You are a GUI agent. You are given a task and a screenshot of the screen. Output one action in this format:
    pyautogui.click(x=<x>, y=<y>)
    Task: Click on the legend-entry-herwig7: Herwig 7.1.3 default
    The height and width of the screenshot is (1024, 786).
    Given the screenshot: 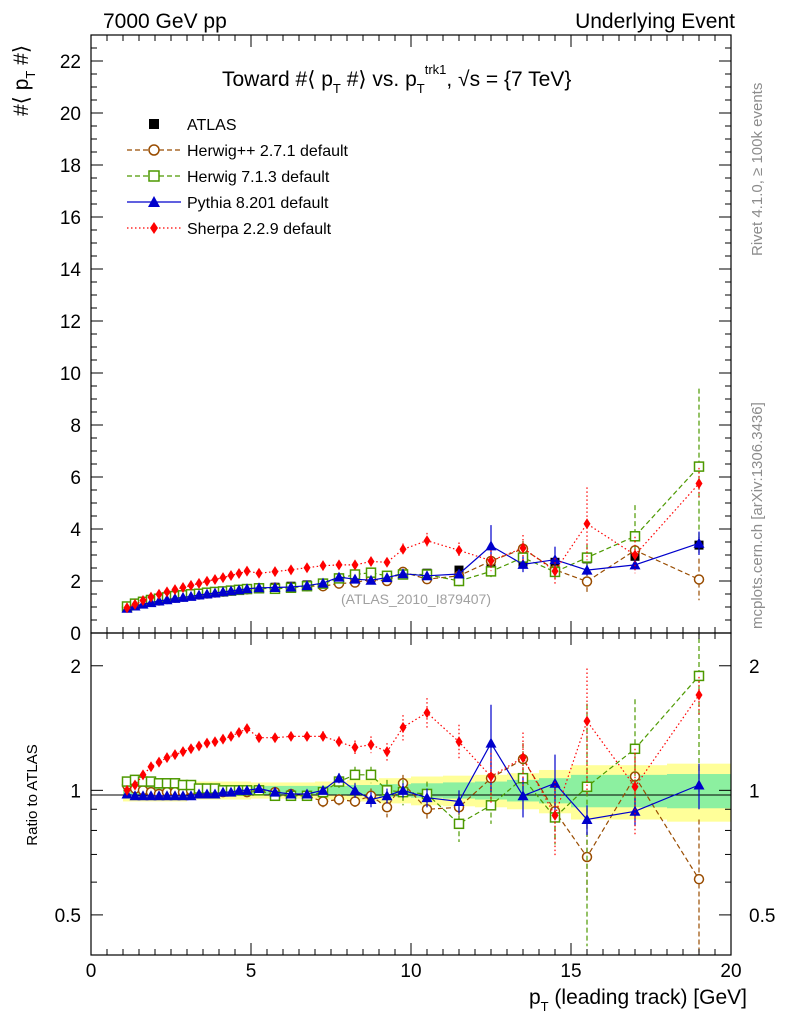 What is the action you would take?
    pyautogui.click(x=228, y=177)
    